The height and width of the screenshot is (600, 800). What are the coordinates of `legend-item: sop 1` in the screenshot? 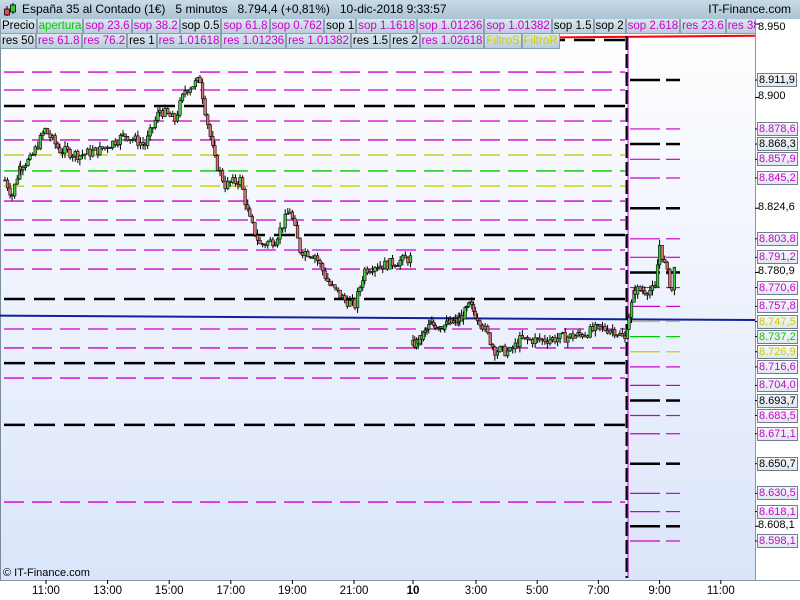 It's located at (340, 26).